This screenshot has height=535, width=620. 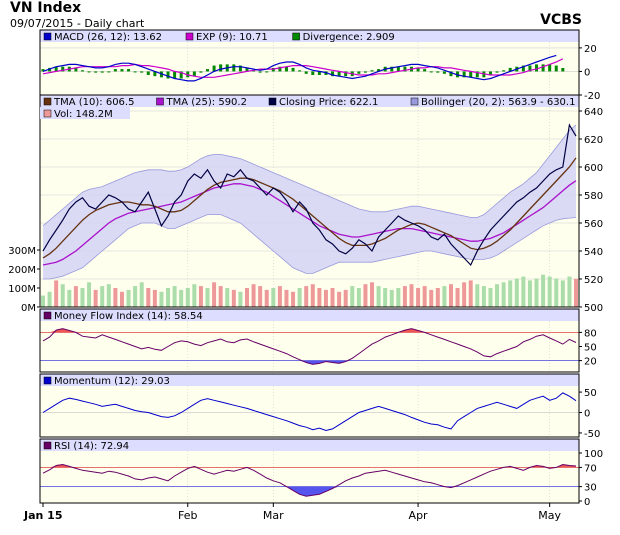 What do you see at coordinates (593, 168) in the screenshot?
I see `price-ytick-label-2: 600` at bounding box center [593, 168].